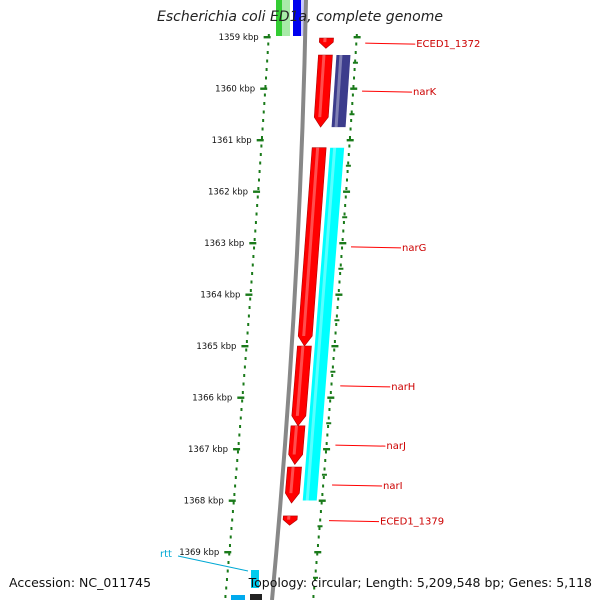 Image resolution: width=600 pixels, height=600 pixels. What do you see at coordinates (387, 91) in the screenshot?
I see `leader-narK` at bounding box center [387, 91].